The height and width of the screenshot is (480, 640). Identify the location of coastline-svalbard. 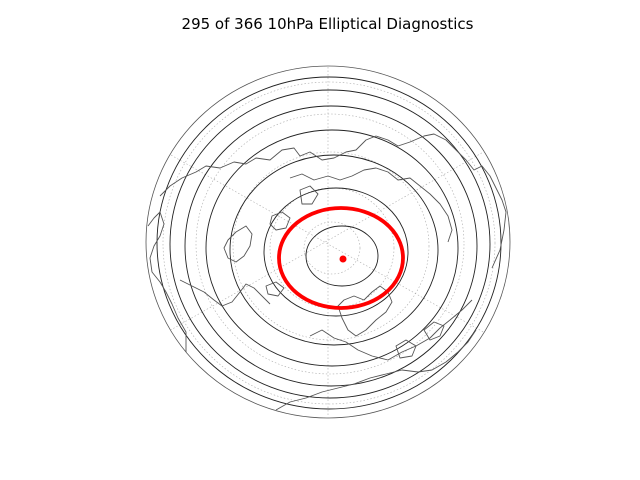
(280, 221).